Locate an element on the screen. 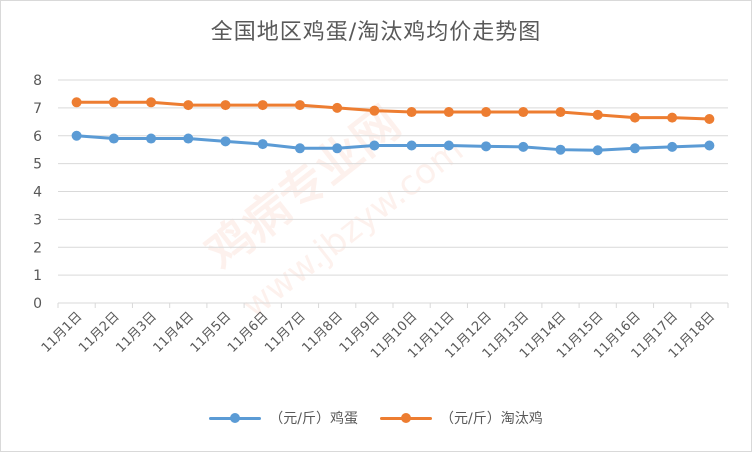  y-tick-label: 4 is located at coordinates (37, 193).